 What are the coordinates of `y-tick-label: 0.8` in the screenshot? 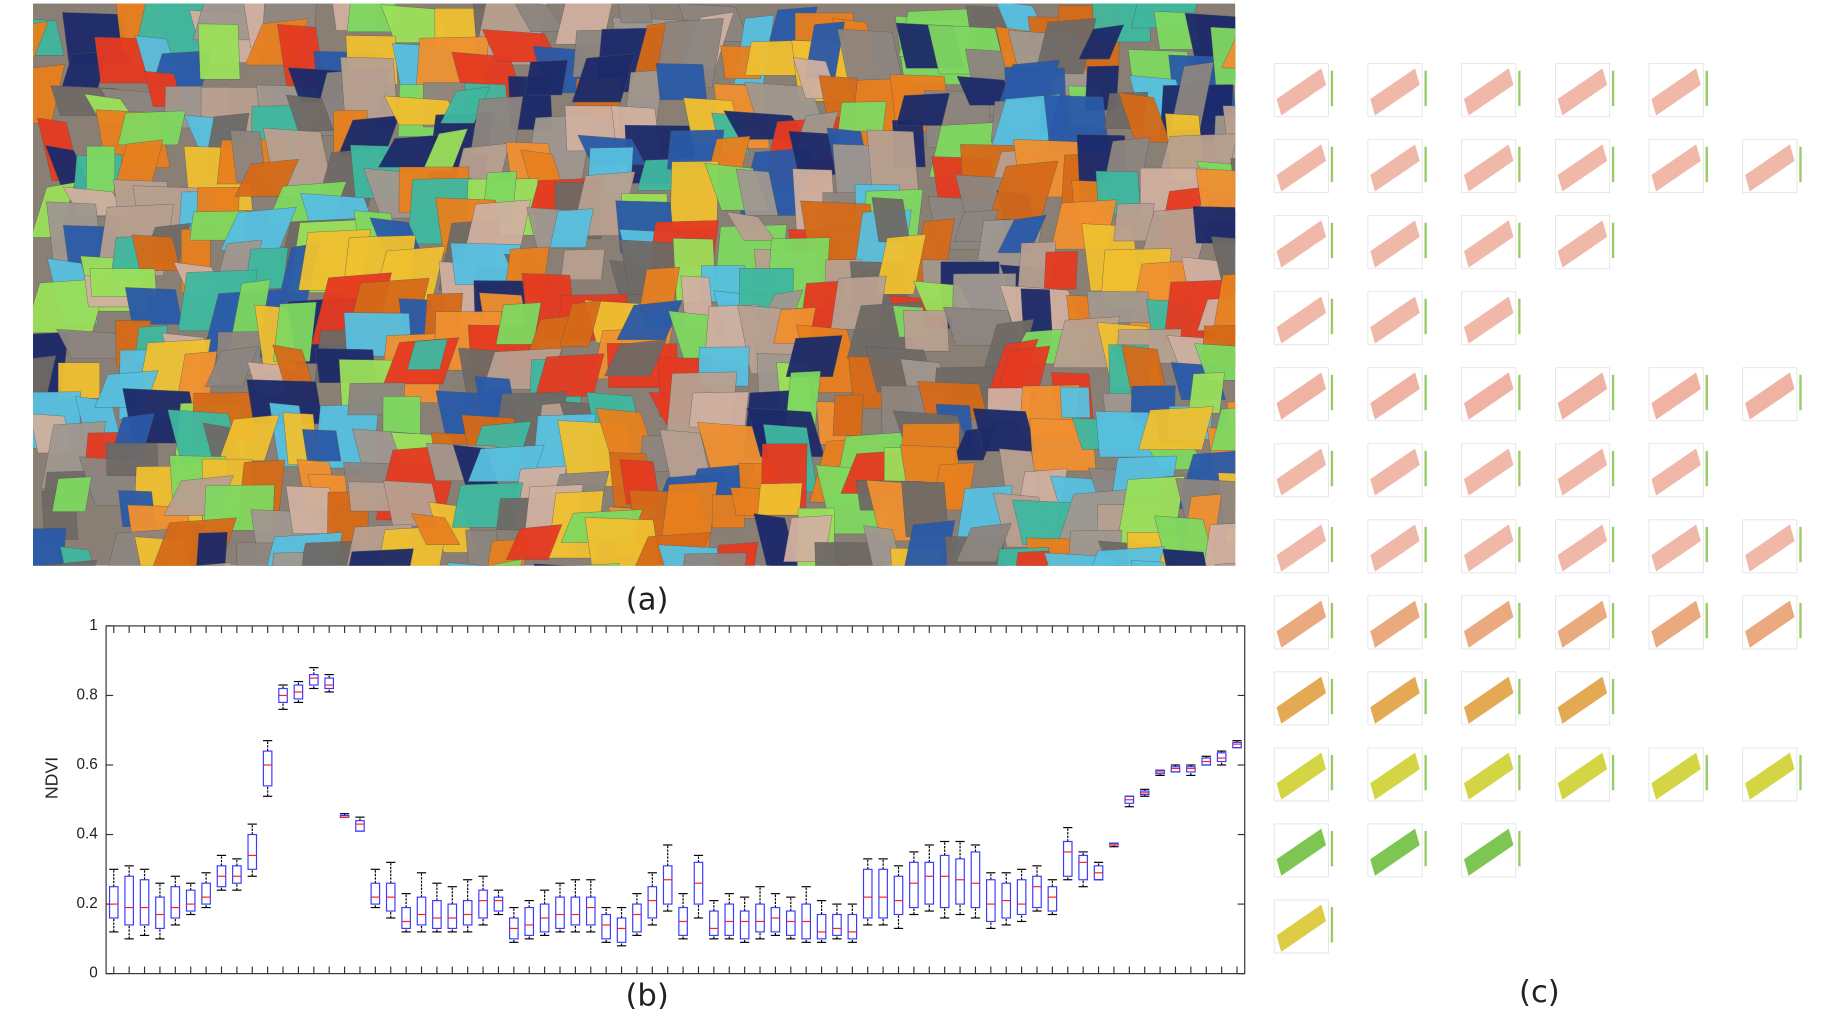 It's located at (87, 694).